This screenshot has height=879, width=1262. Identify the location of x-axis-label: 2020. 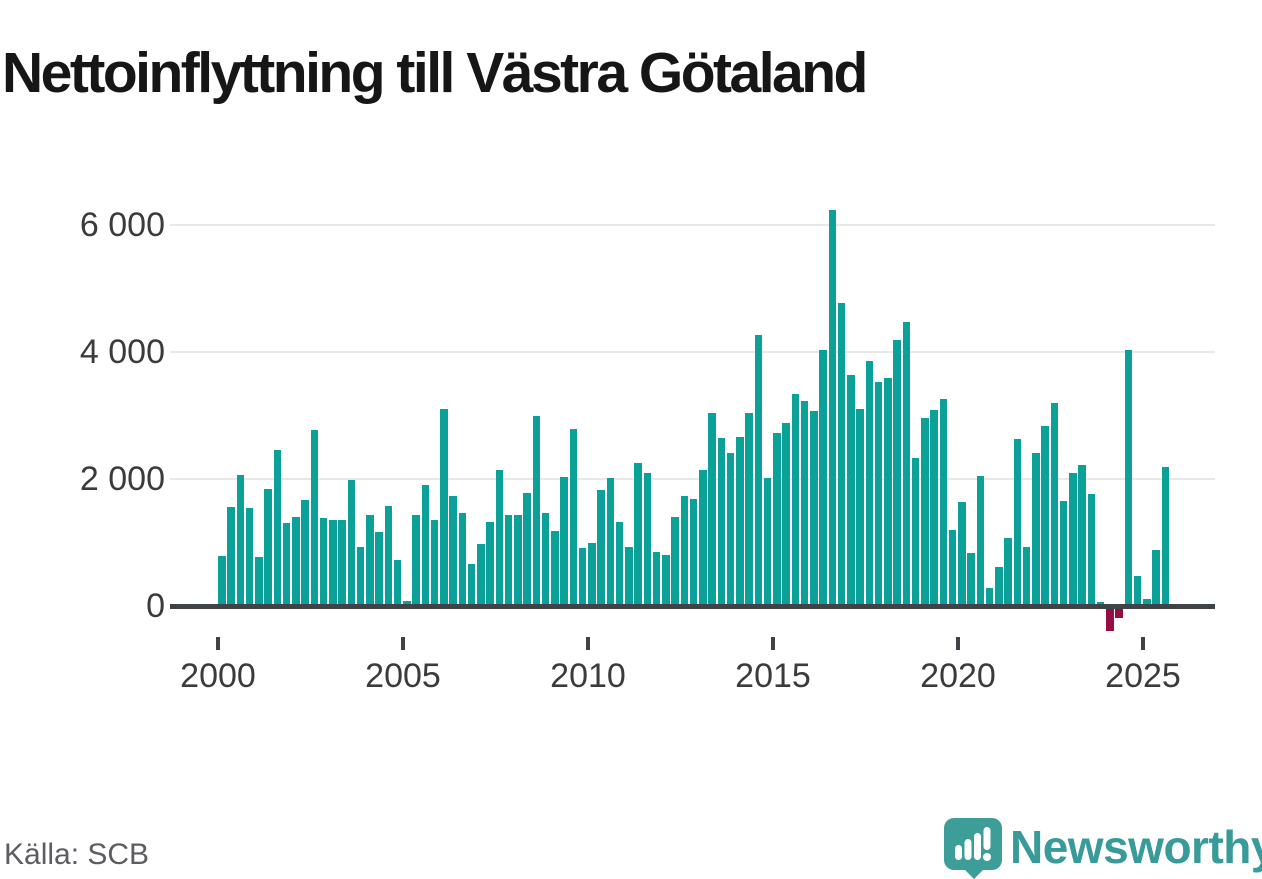
(958, 676).